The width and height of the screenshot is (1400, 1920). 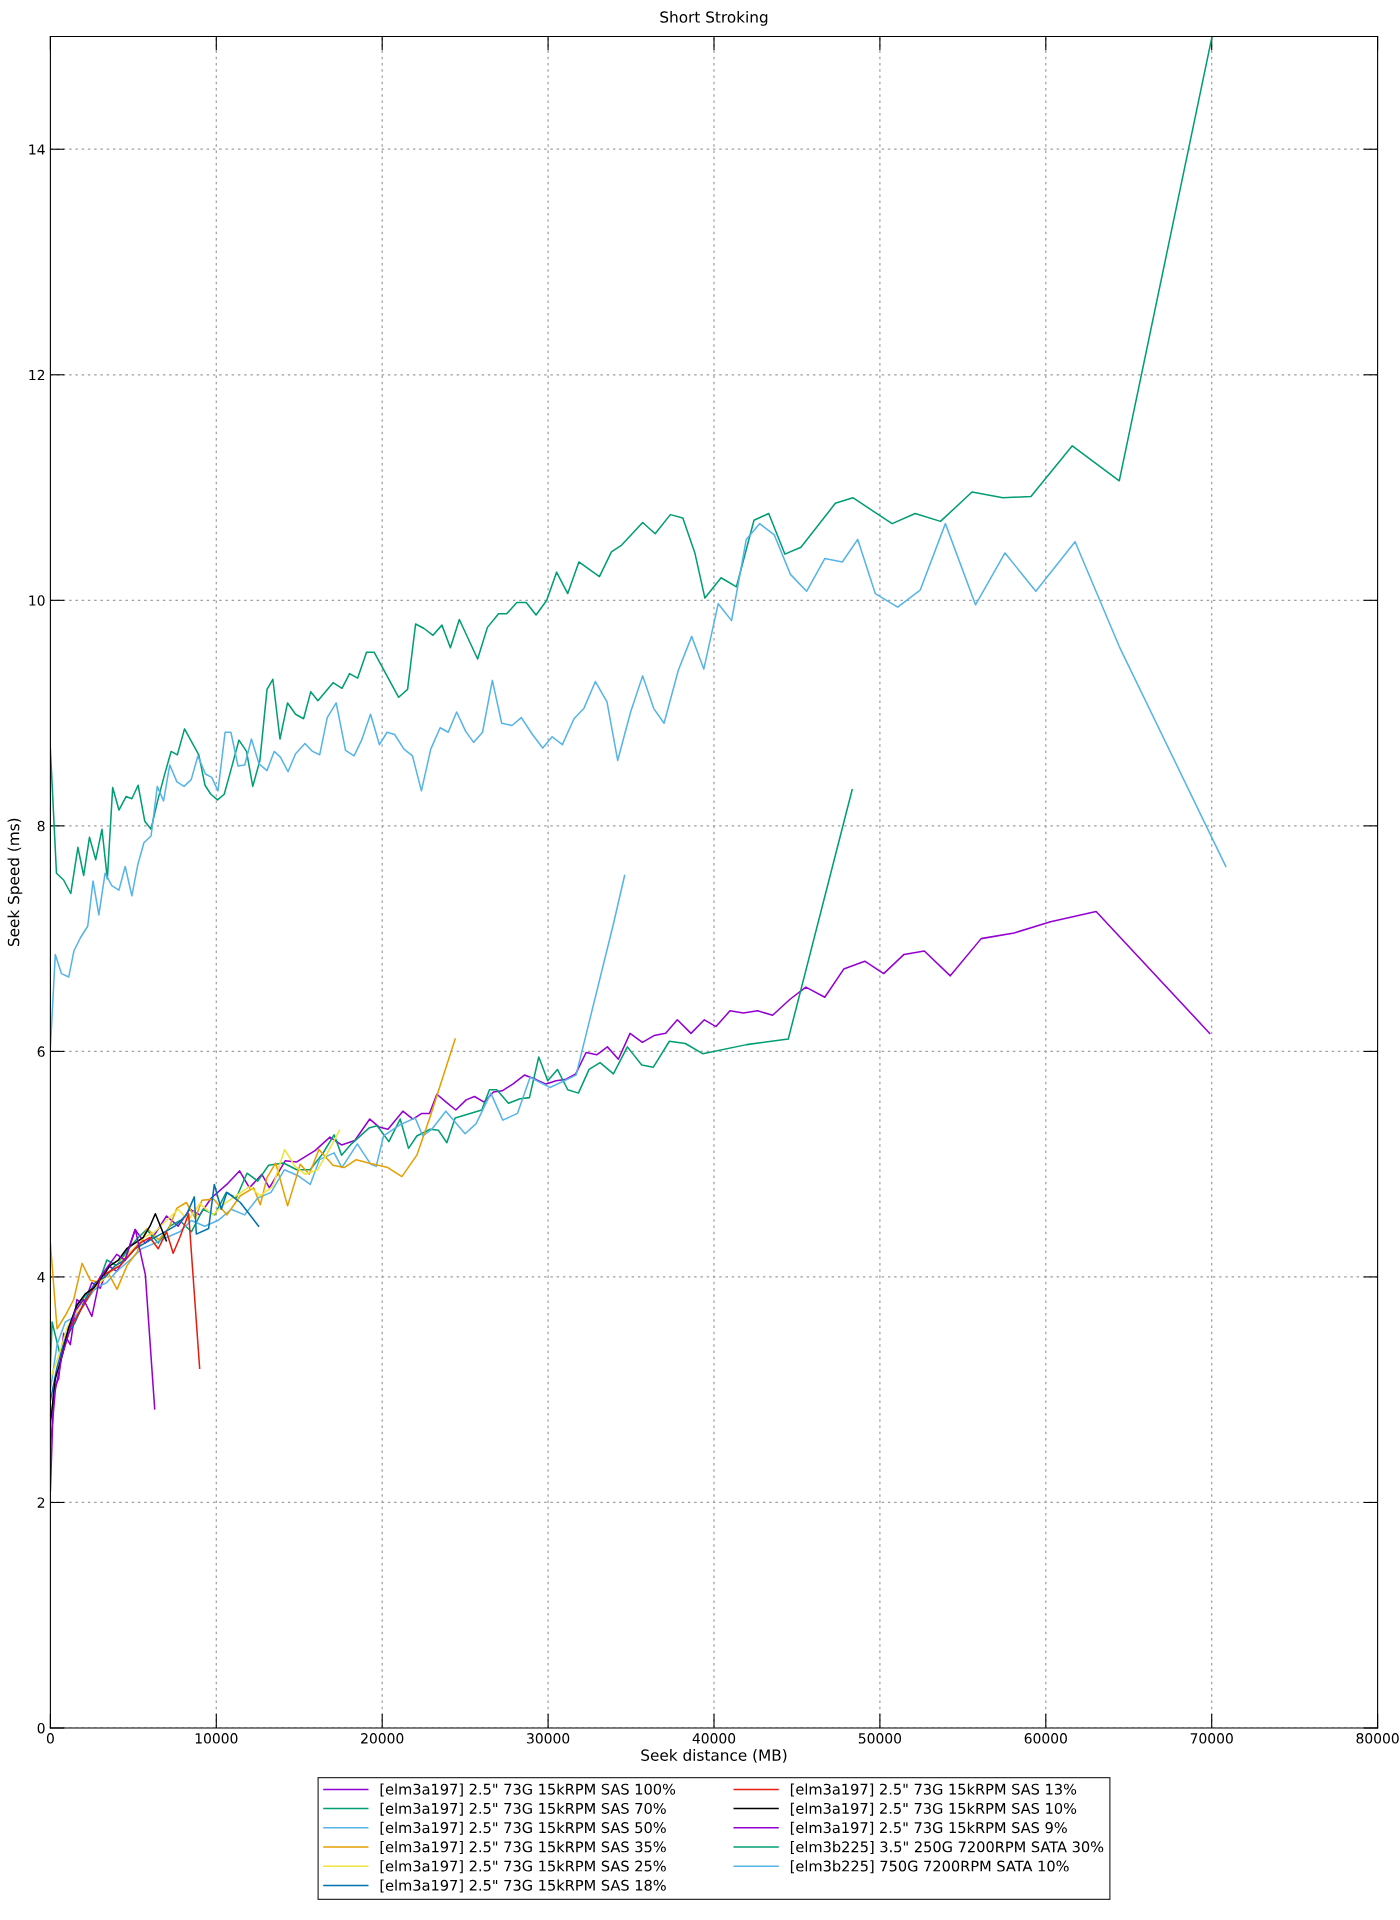 I want to click on legend-label: [elm3a197] 2.5" 73G 15kRPM SAS 18%, so click(x=523, y=1886).